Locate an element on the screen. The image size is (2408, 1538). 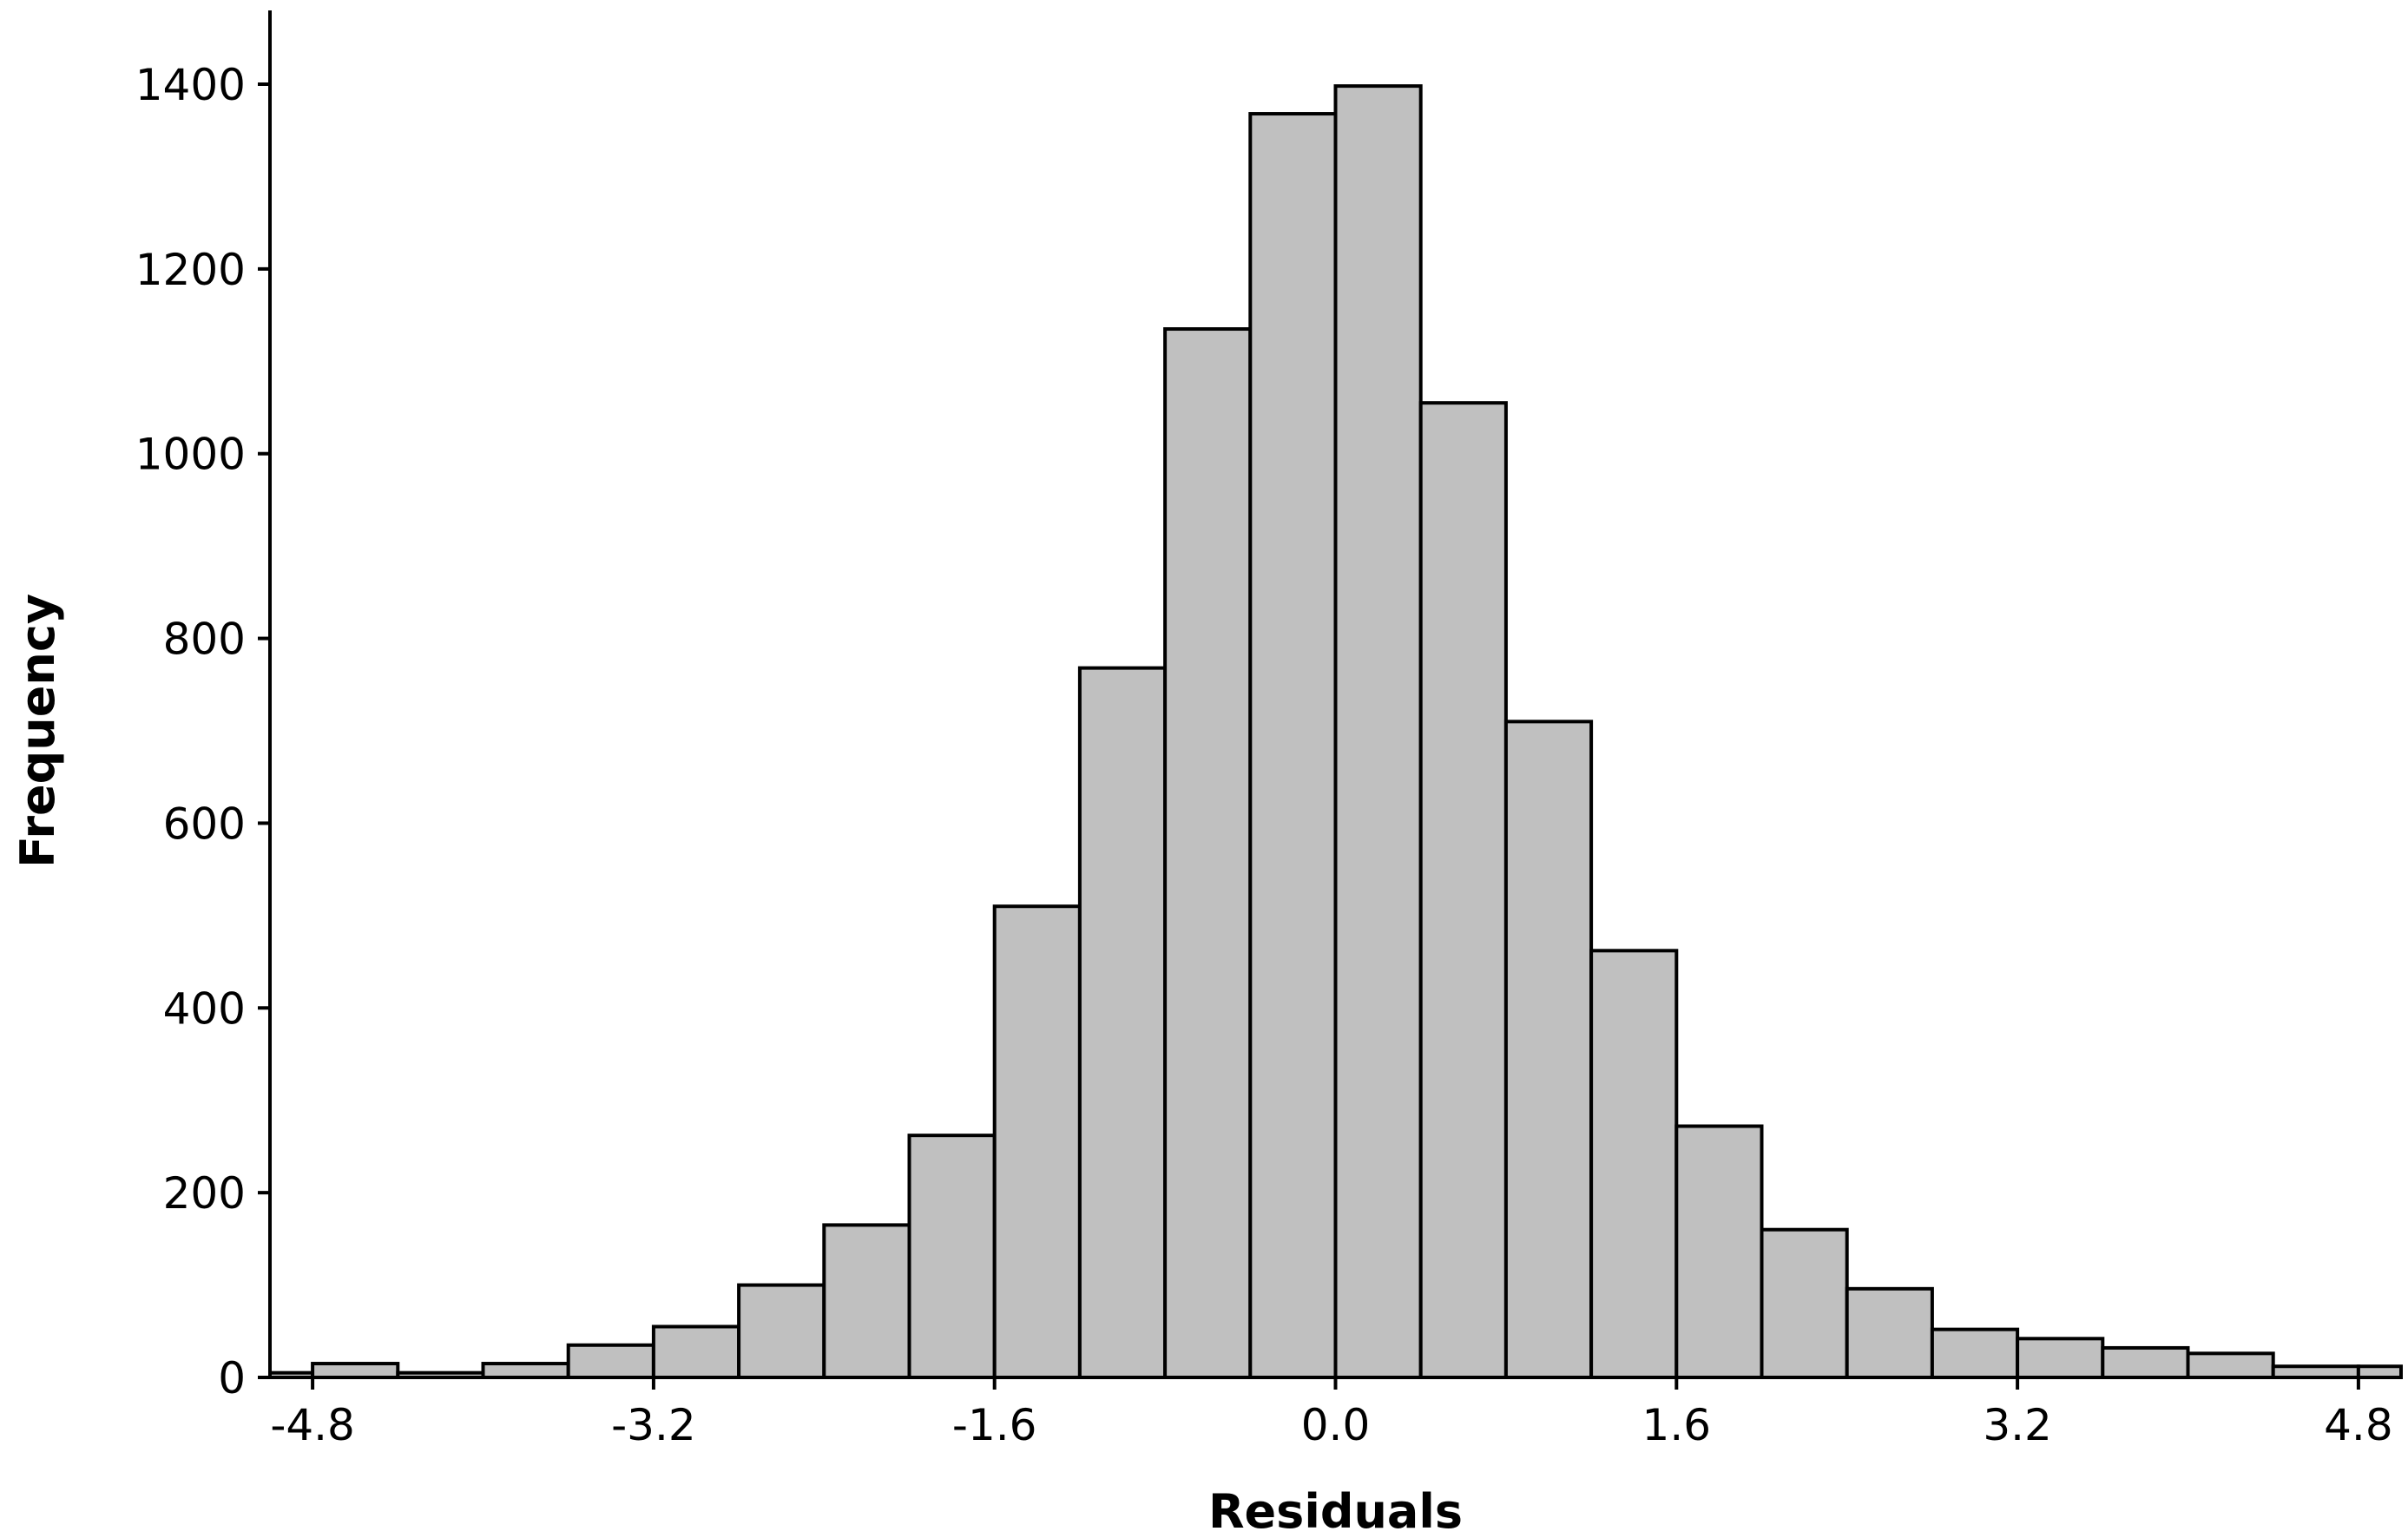
x-tick-label: 0.0 is located at coordinates (1336, 1425).